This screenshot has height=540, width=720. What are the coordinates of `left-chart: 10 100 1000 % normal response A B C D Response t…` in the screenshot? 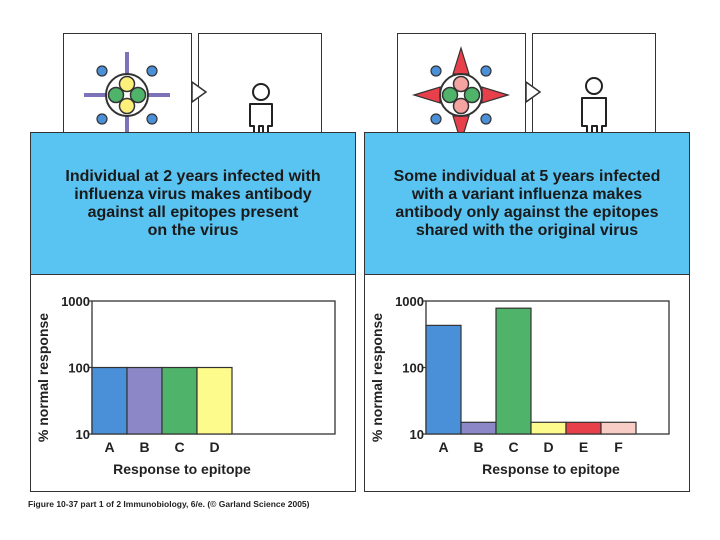 It's located at (185, 385).